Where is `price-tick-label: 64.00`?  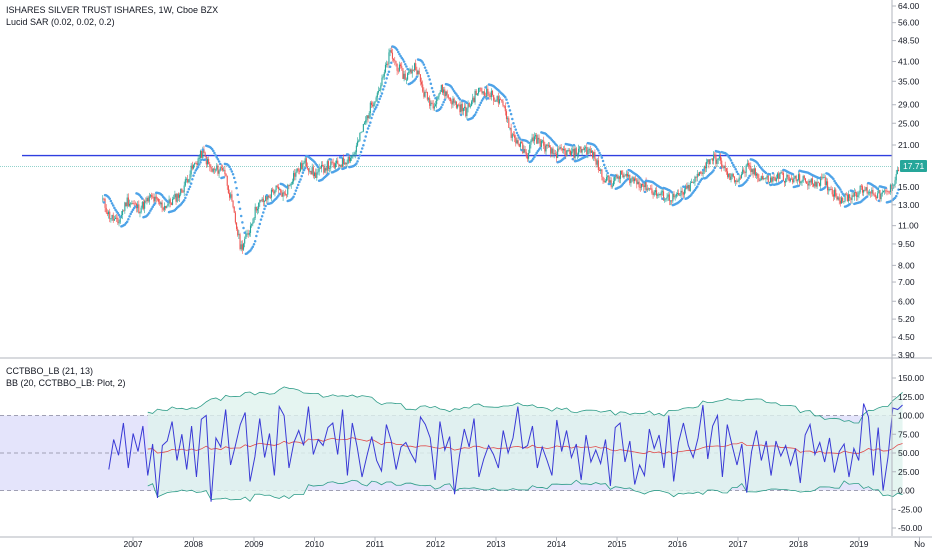
price-tick-label: 64.00 is located at coordinates (909, 6).